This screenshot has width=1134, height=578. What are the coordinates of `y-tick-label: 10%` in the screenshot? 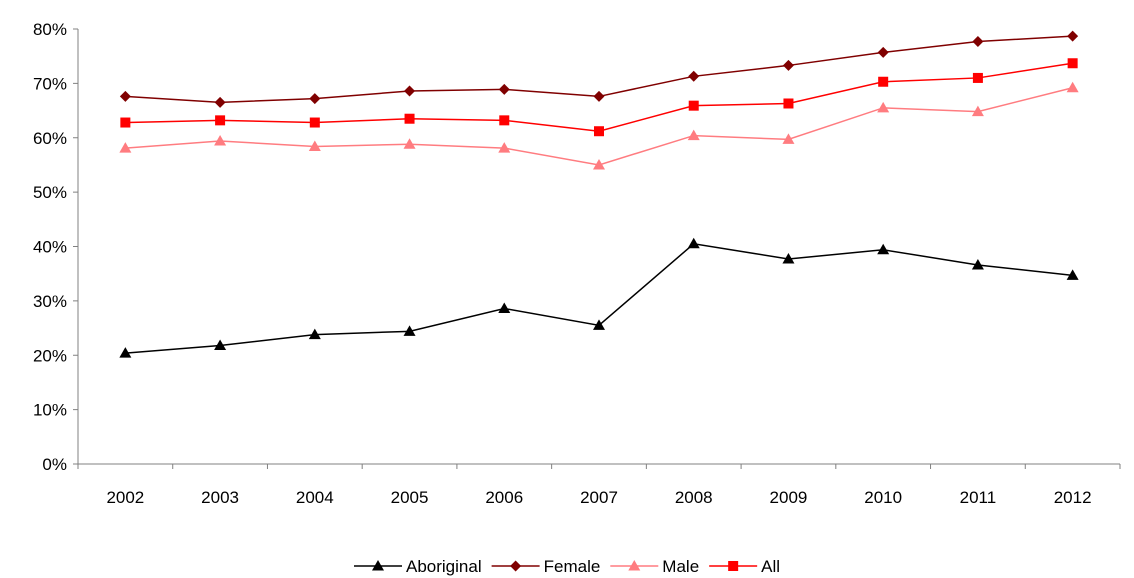 It's located at (50, 410).